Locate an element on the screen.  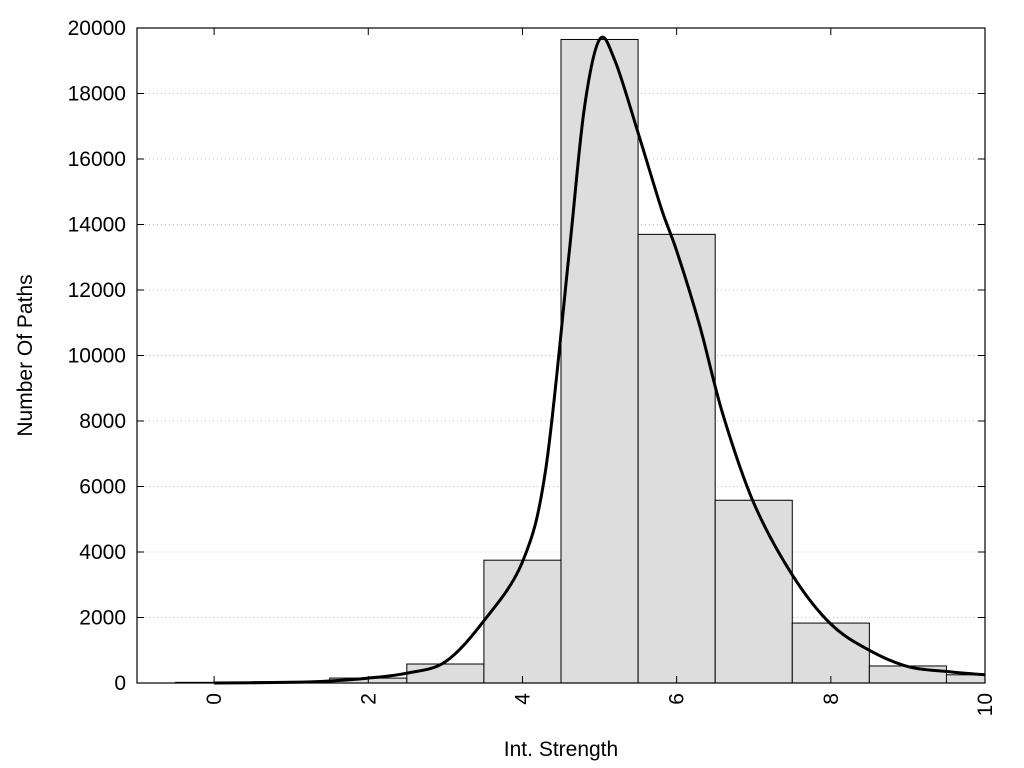
y-tick-label: 18000 is located at coordinates (97, 94).